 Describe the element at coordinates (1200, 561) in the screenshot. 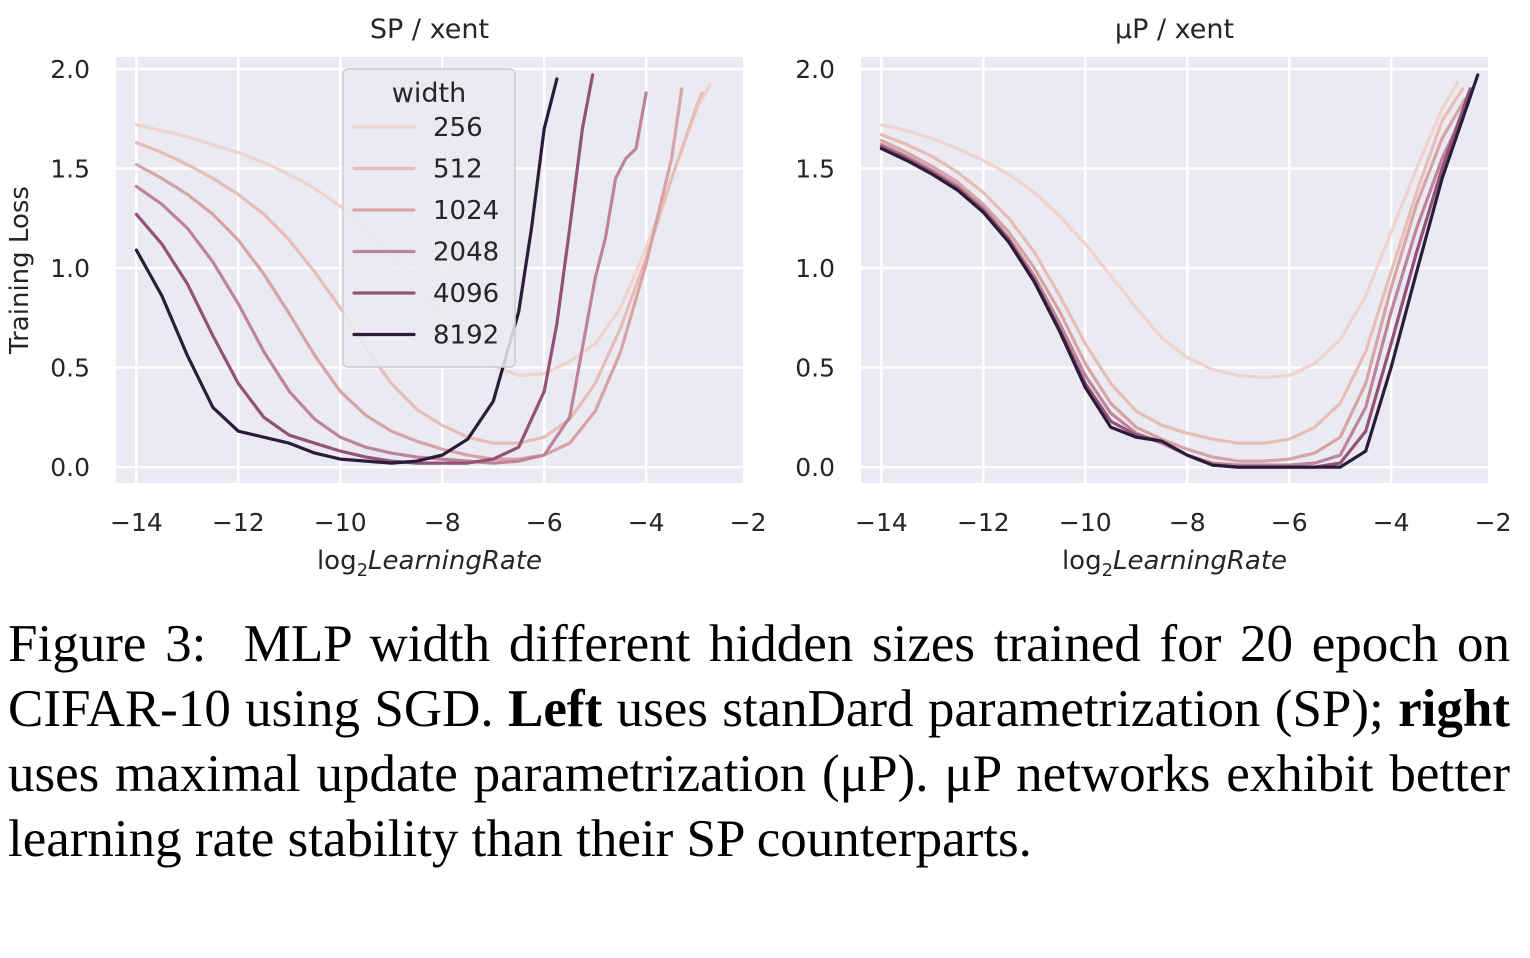

I see `right-x-axis-label-variable: LearningRate` at that location.